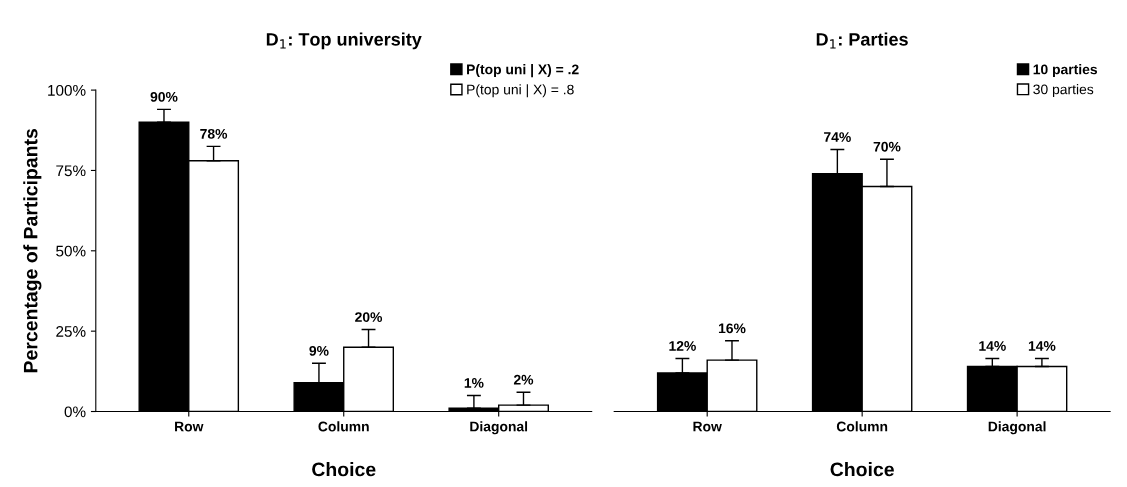 Image resolution: width=1127 pixels, height=487 pixels. Describe the element at coordinates (344, 41) in the screenshot. I see `chart-title: D$_{1}$: Top university` at that location.